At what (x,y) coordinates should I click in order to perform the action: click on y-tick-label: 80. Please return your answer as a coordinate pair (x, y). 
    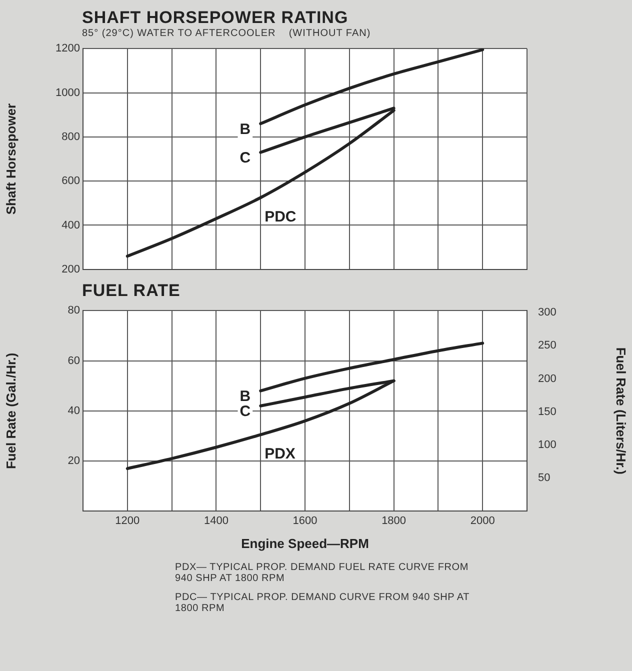
    Looking at the image, I should click on (74, 310).